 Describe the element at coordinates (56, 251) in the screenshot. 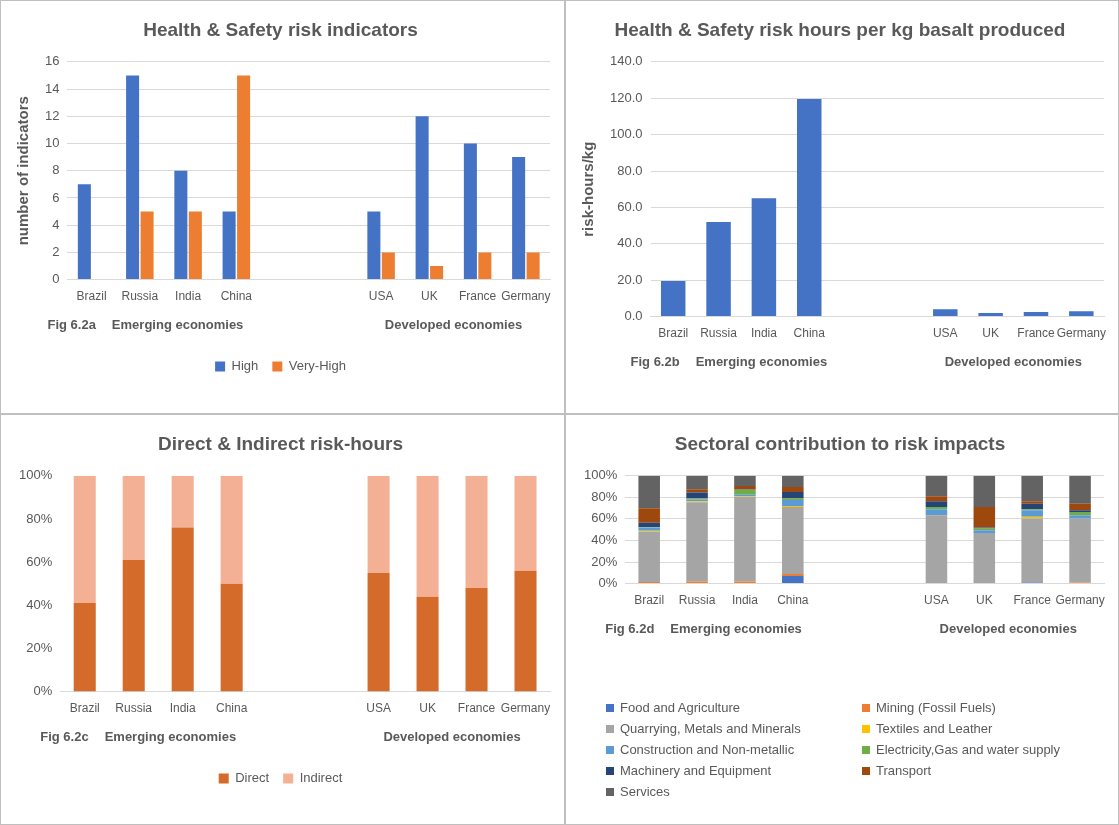

I see `y-tick-label: 2` at that location.